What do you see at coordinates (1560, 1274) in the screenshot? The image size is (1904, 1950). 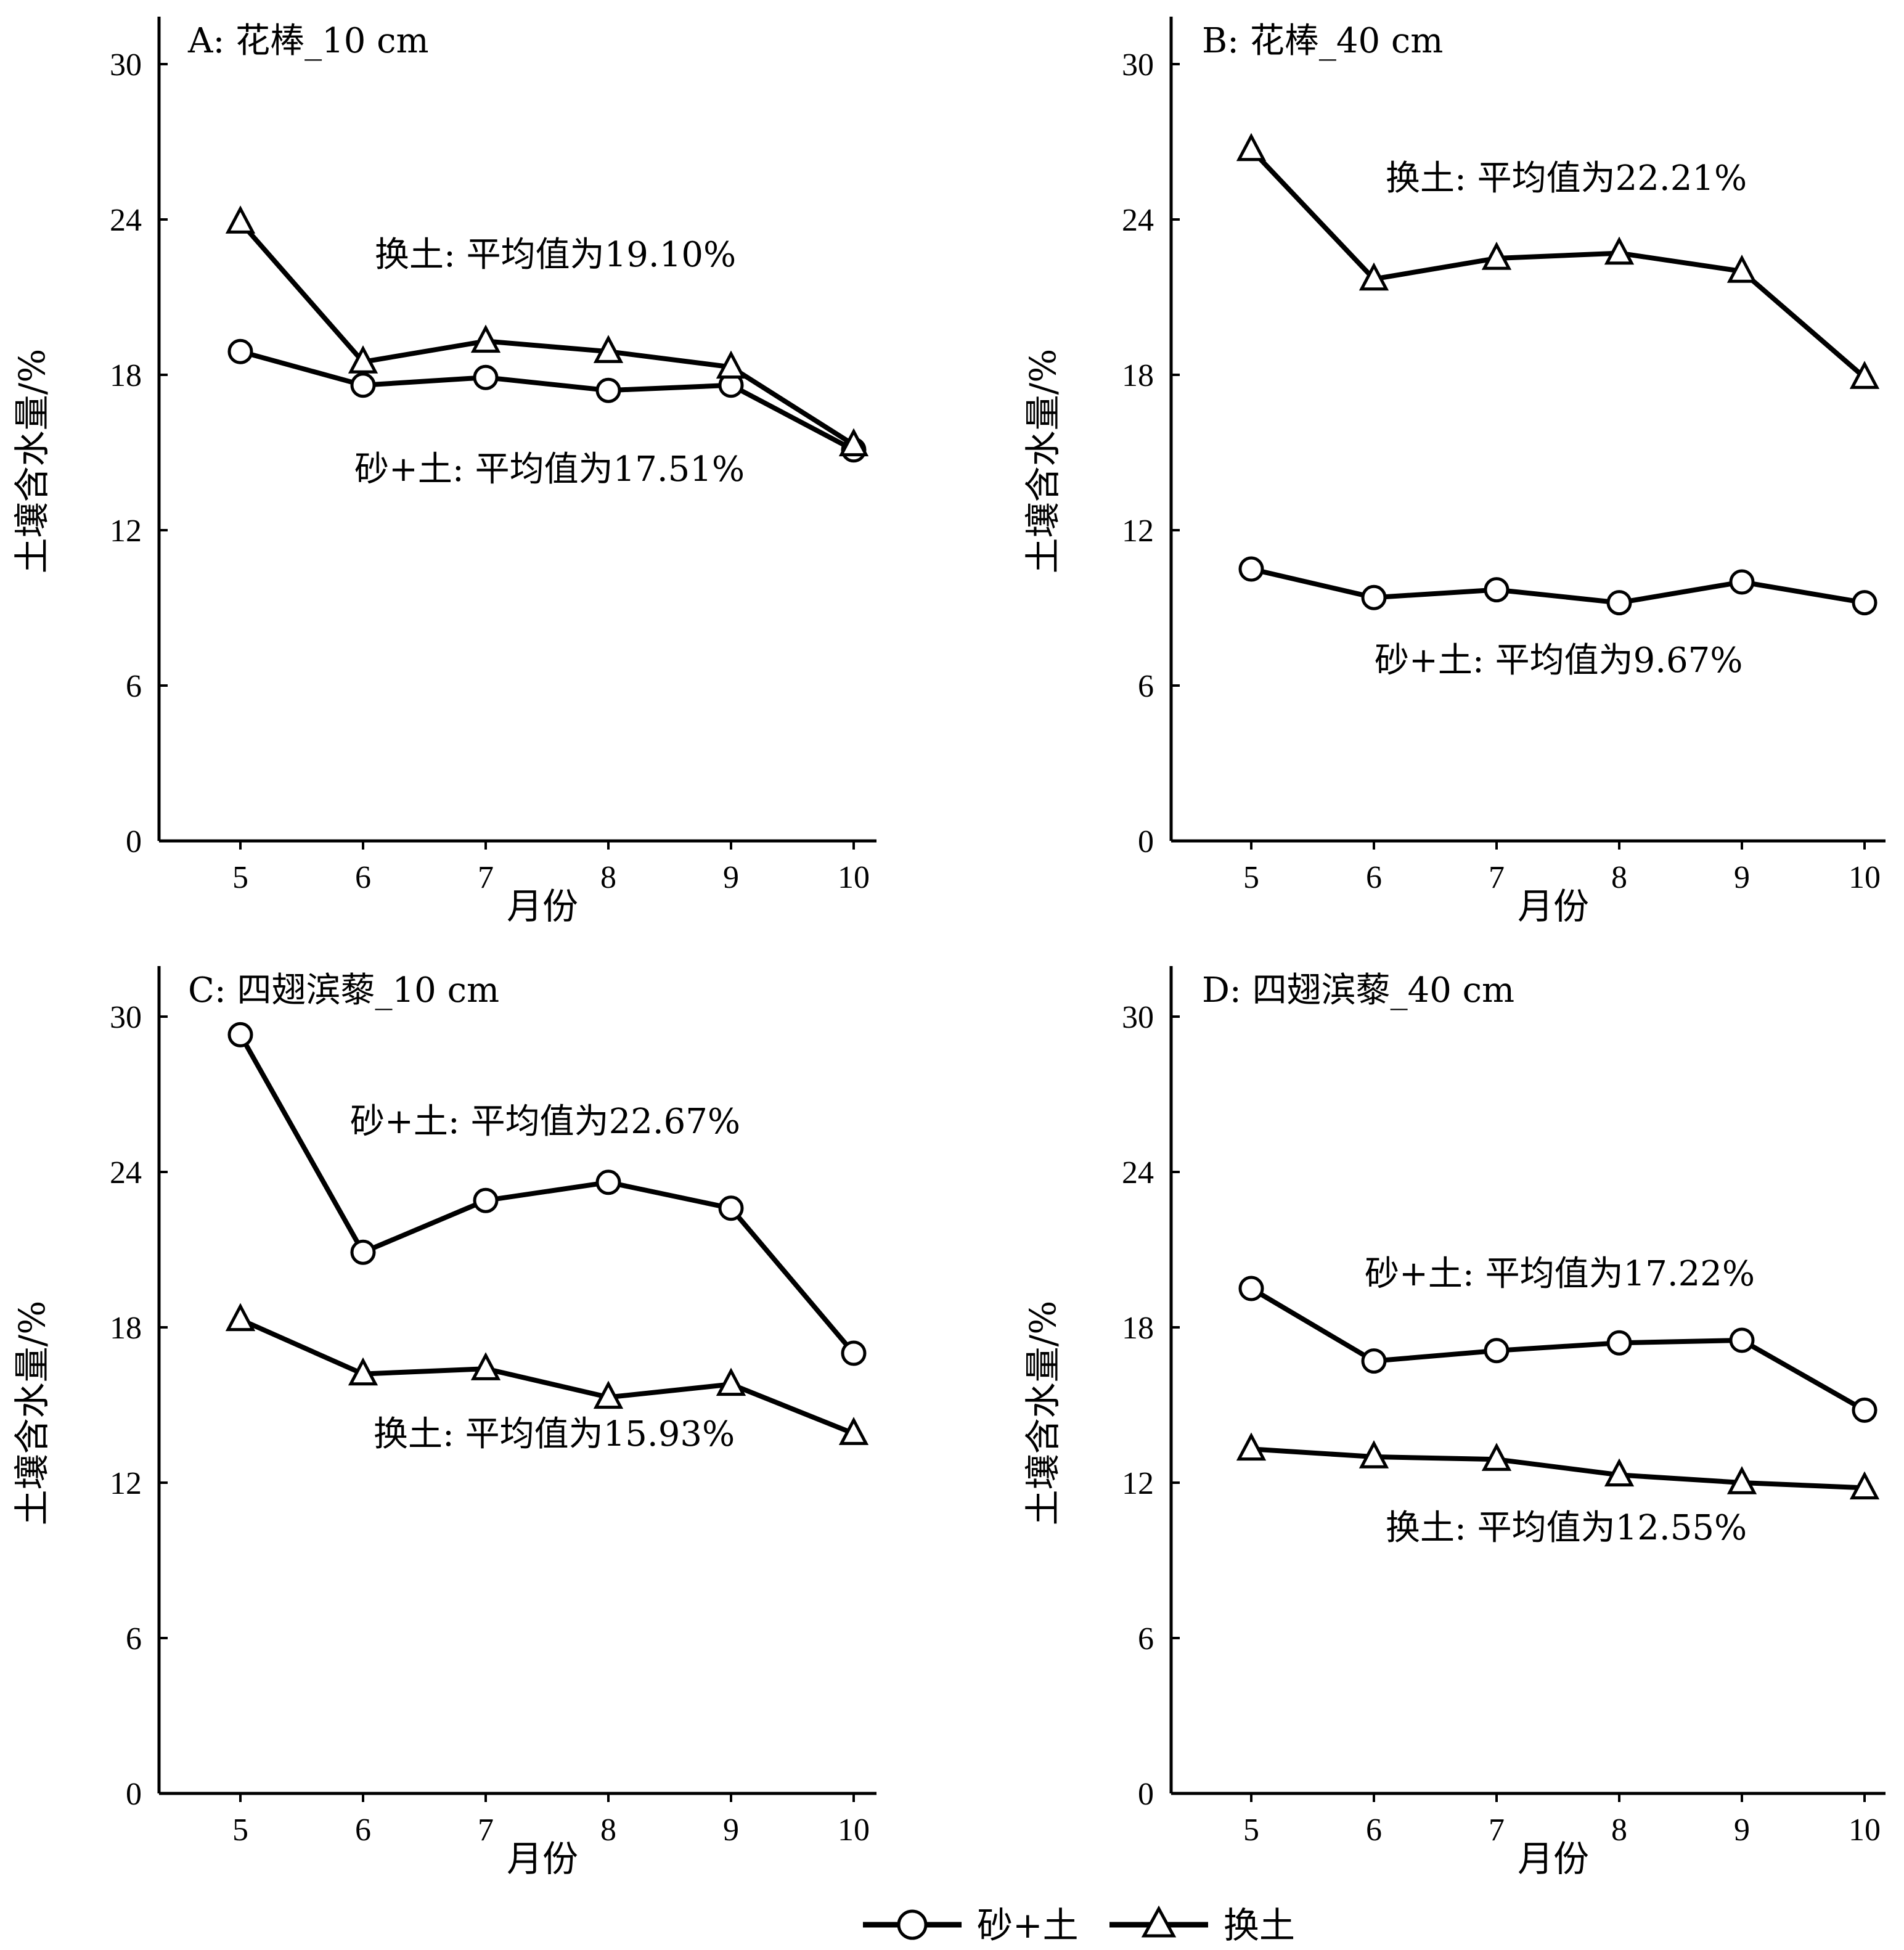 I see `series-mean-annotation: 砂+土: 平均值为17.22%` at bounding box center [1560, 1274].